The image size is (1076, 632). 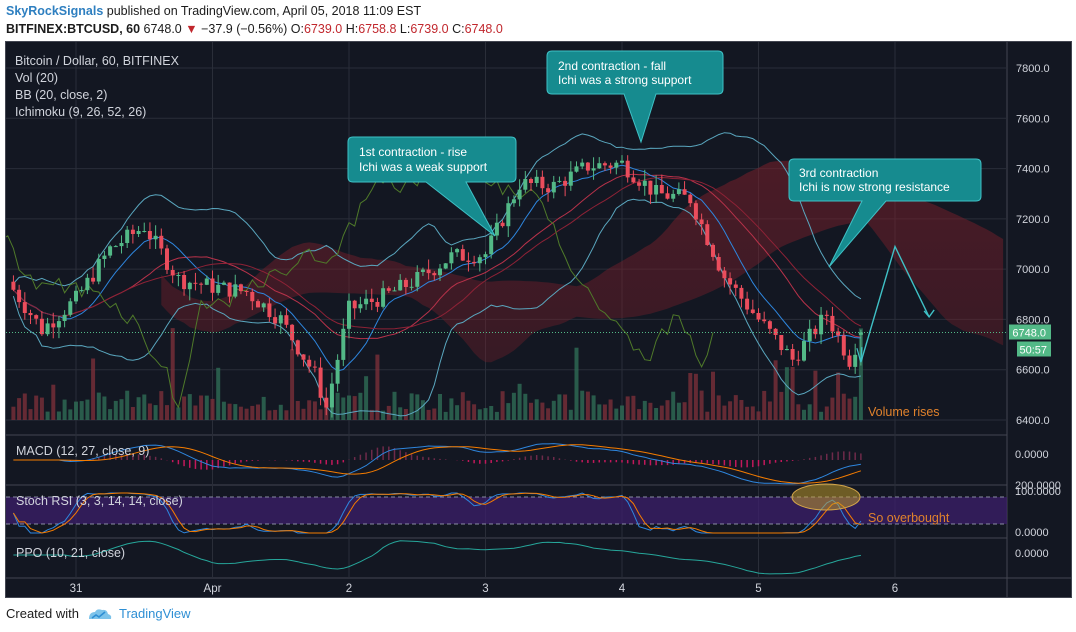 I want to click on legend-bb: BB (20, close, 2), so click(x=61, y=95).